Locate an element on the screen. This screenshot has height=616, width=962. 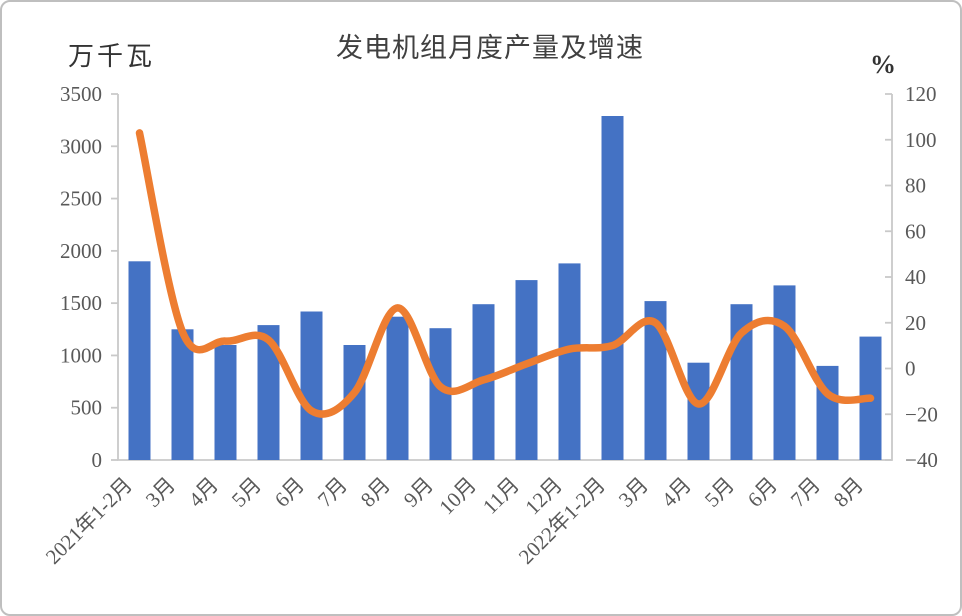
x-axis-category-label: 9月 is located at coordinates (418, 492).